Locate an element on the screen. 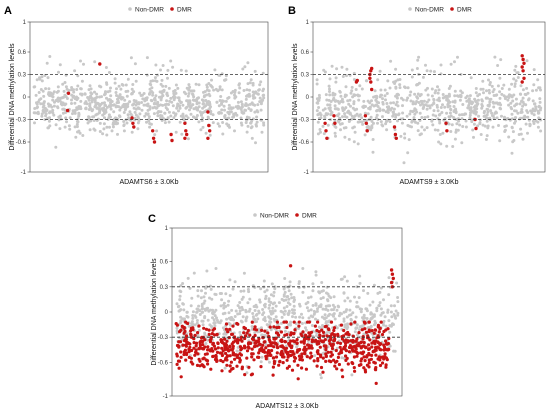 The width and height of the screenshot is (550, 411). x-axis-title: ADAMTS9 ± 3.0Kb is located at coordinates (428, 182).